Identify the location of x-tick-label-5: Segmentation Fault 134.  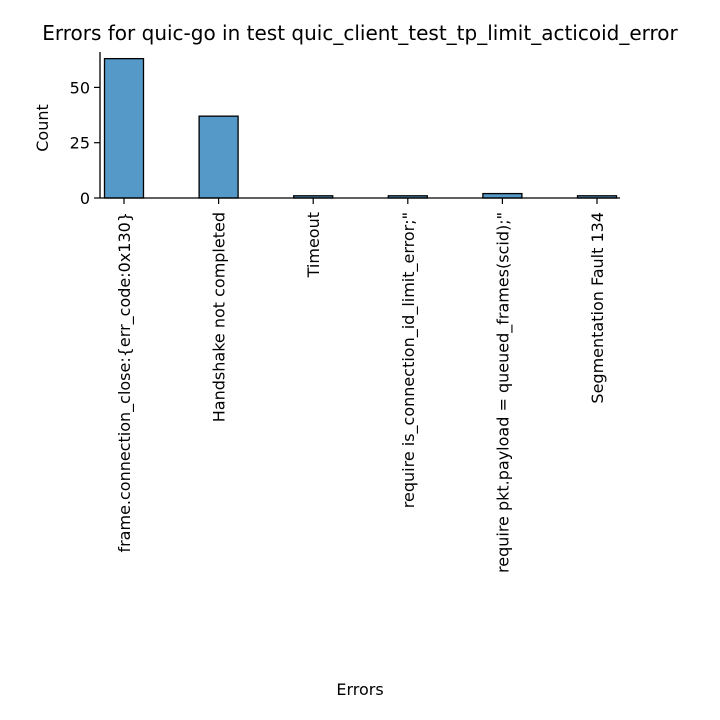
(597, 308).